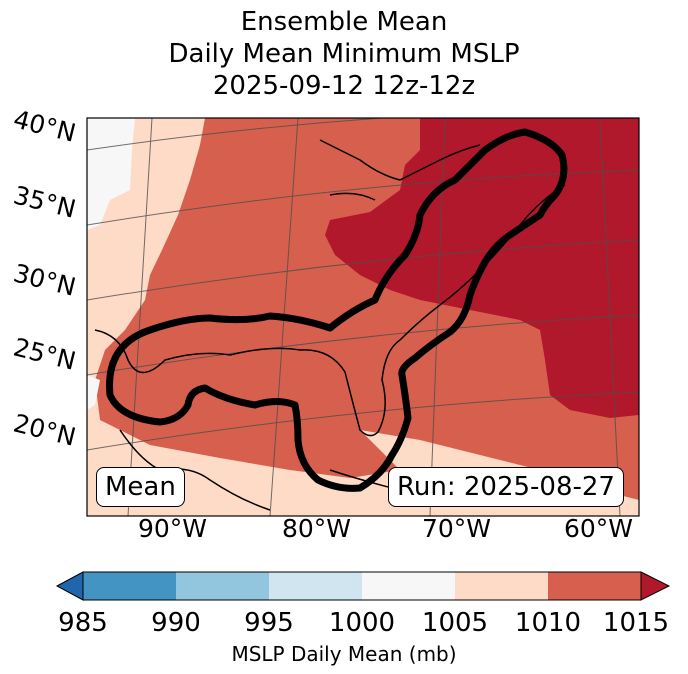 The height and width of the screenshot is (674, 688). I want to click on colorbar-over-arrow, so click(655, 586).